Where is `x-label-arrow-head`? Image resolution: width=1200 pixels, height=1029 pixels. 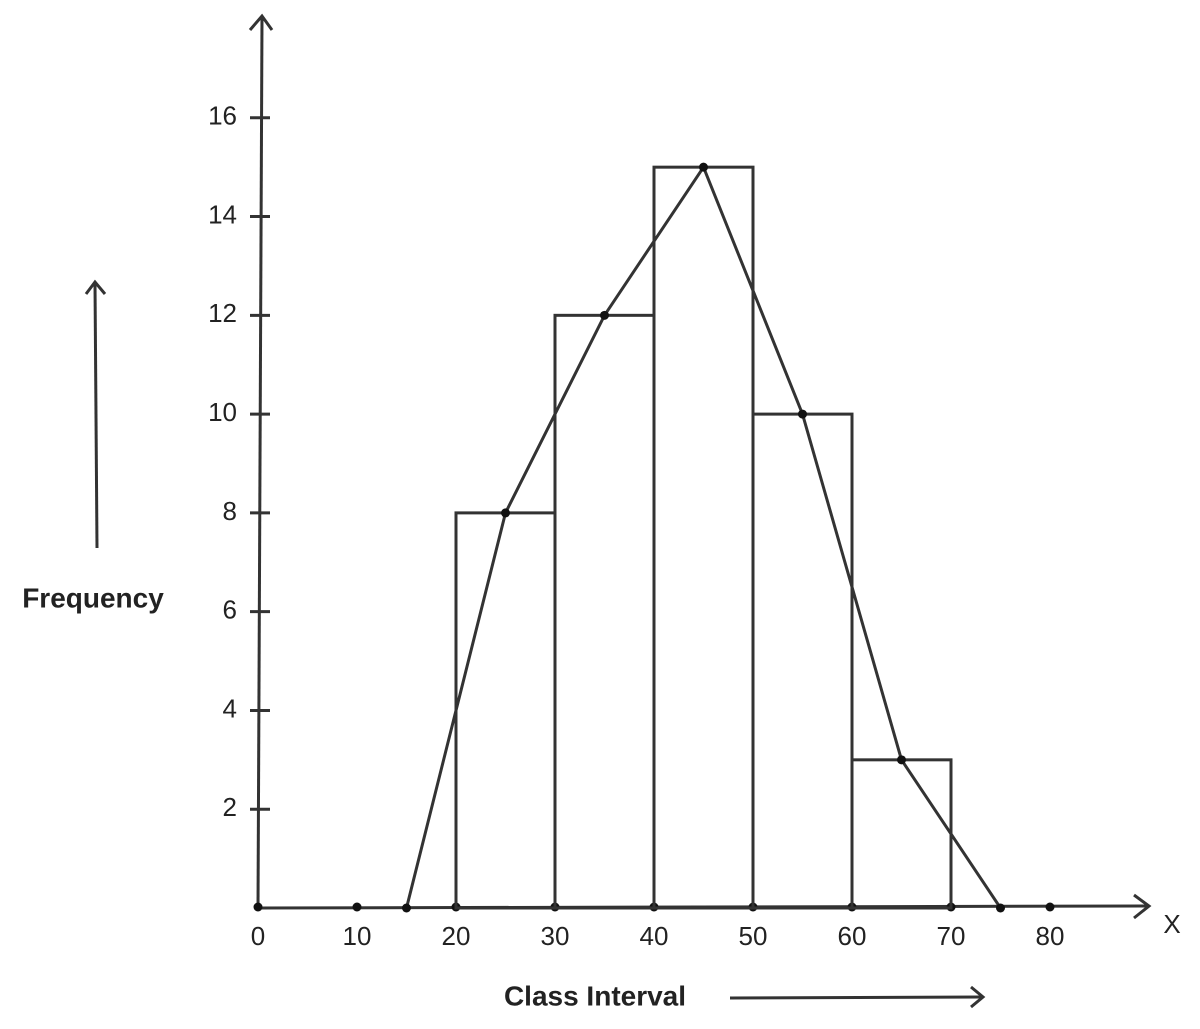 x-label-arrow-head is located at coordinates (978, 997).